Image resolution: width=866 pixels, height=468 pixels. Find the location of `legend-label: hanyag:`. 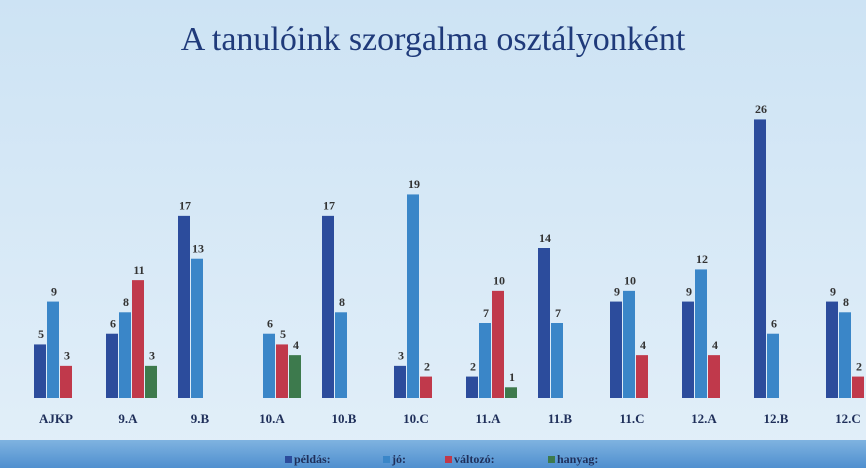

legend-label: hanyag: is located at coordinates (577, 459).